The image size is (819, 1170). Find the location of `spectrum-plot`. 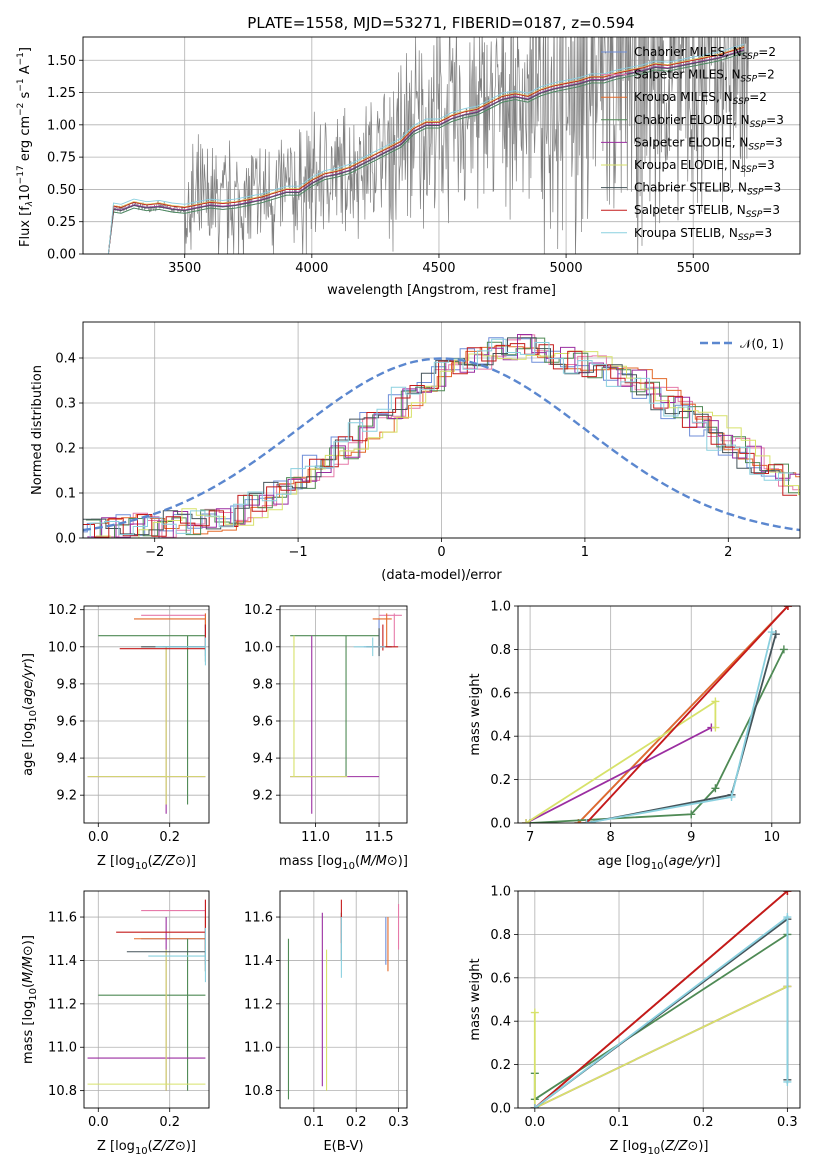

spectrum-plot is located at coordinates (428, 145).